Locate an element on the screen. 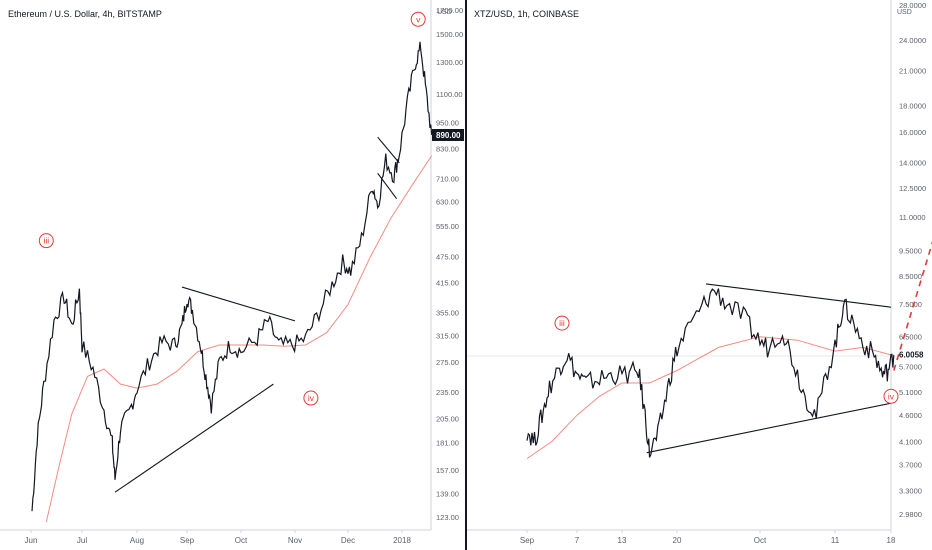  xtz-price-tick: 9.5000 is located at coordinates (910, 251).